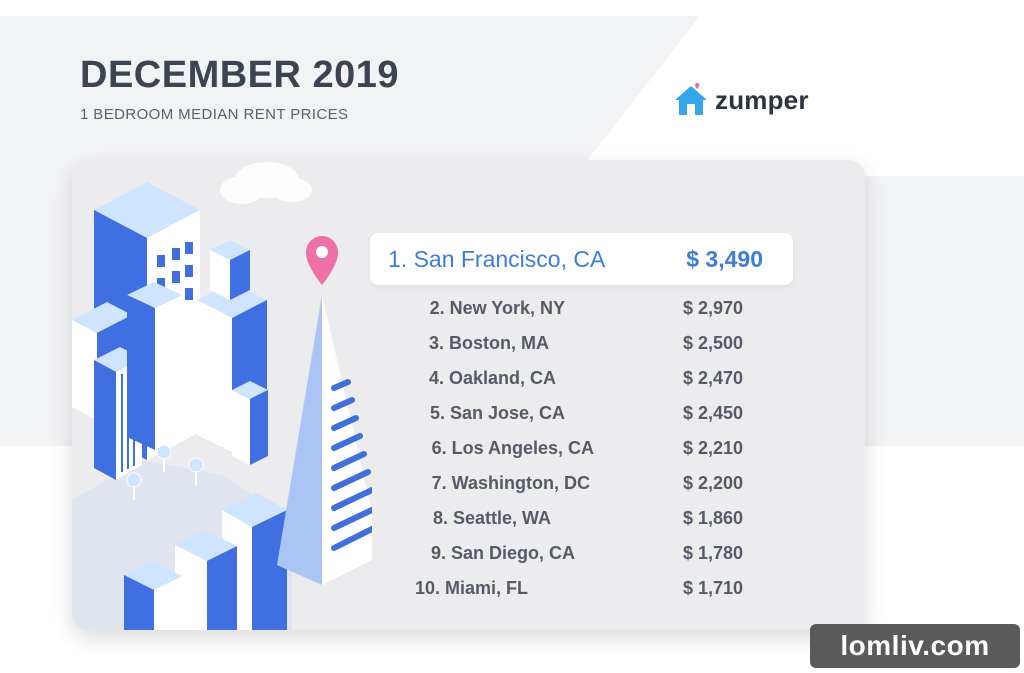 This screenshot has width=1024, height=673. What do you see at coordinates (502, 553) in the screenshot?
I see `ranking-city: 9. San Diego, CA` at bounding box center [502, 553].